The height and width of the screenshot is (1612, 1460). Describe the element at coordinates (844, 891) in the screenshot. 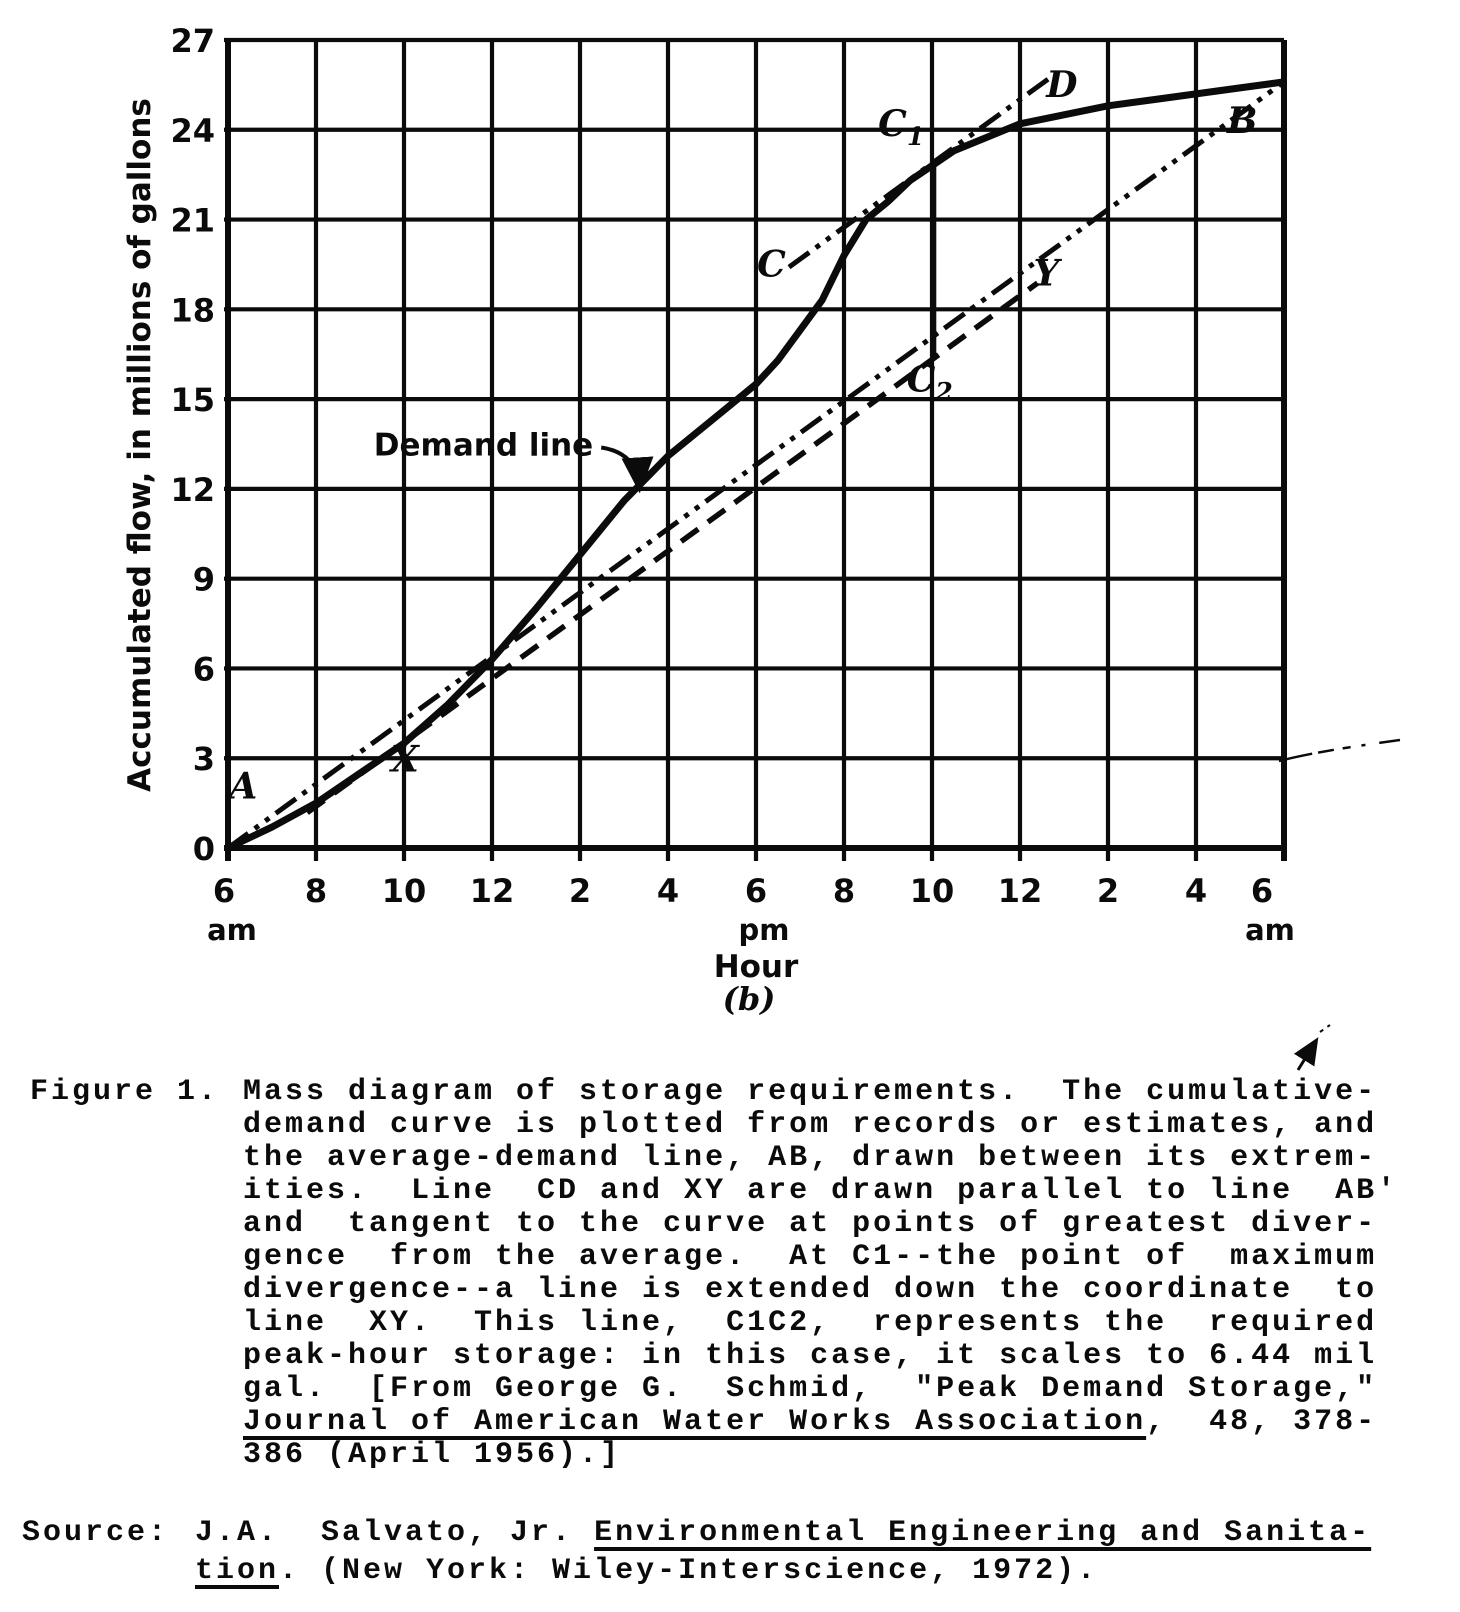

I see `x-tick-label-7: 8` at that location.